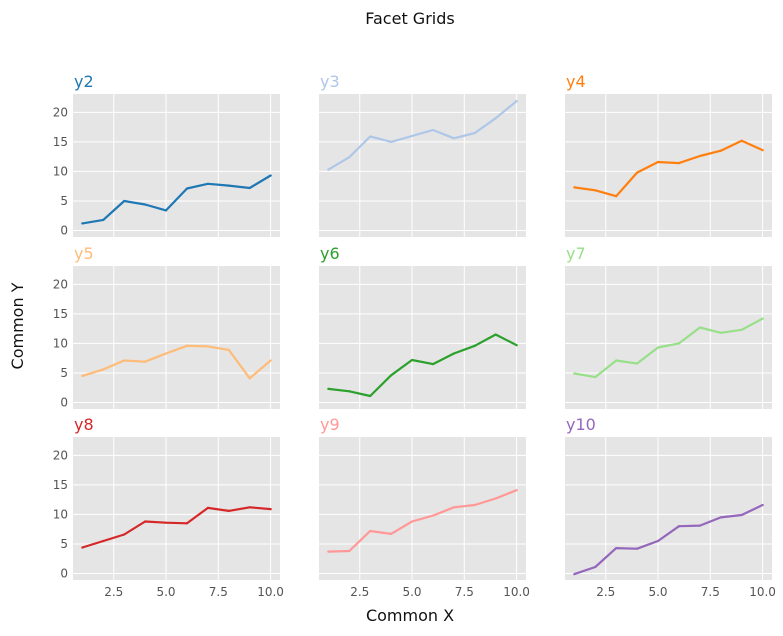 This screenshot has width=783, height=636. I want to click on panel-title-y6: y6, so click(330, 253).